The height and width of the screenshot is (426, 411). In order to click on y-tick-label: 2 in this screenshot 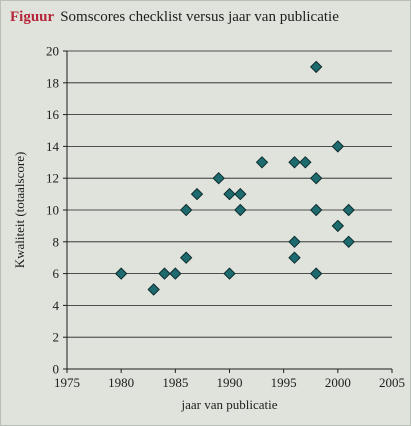, I will do `click(56, 337)`.